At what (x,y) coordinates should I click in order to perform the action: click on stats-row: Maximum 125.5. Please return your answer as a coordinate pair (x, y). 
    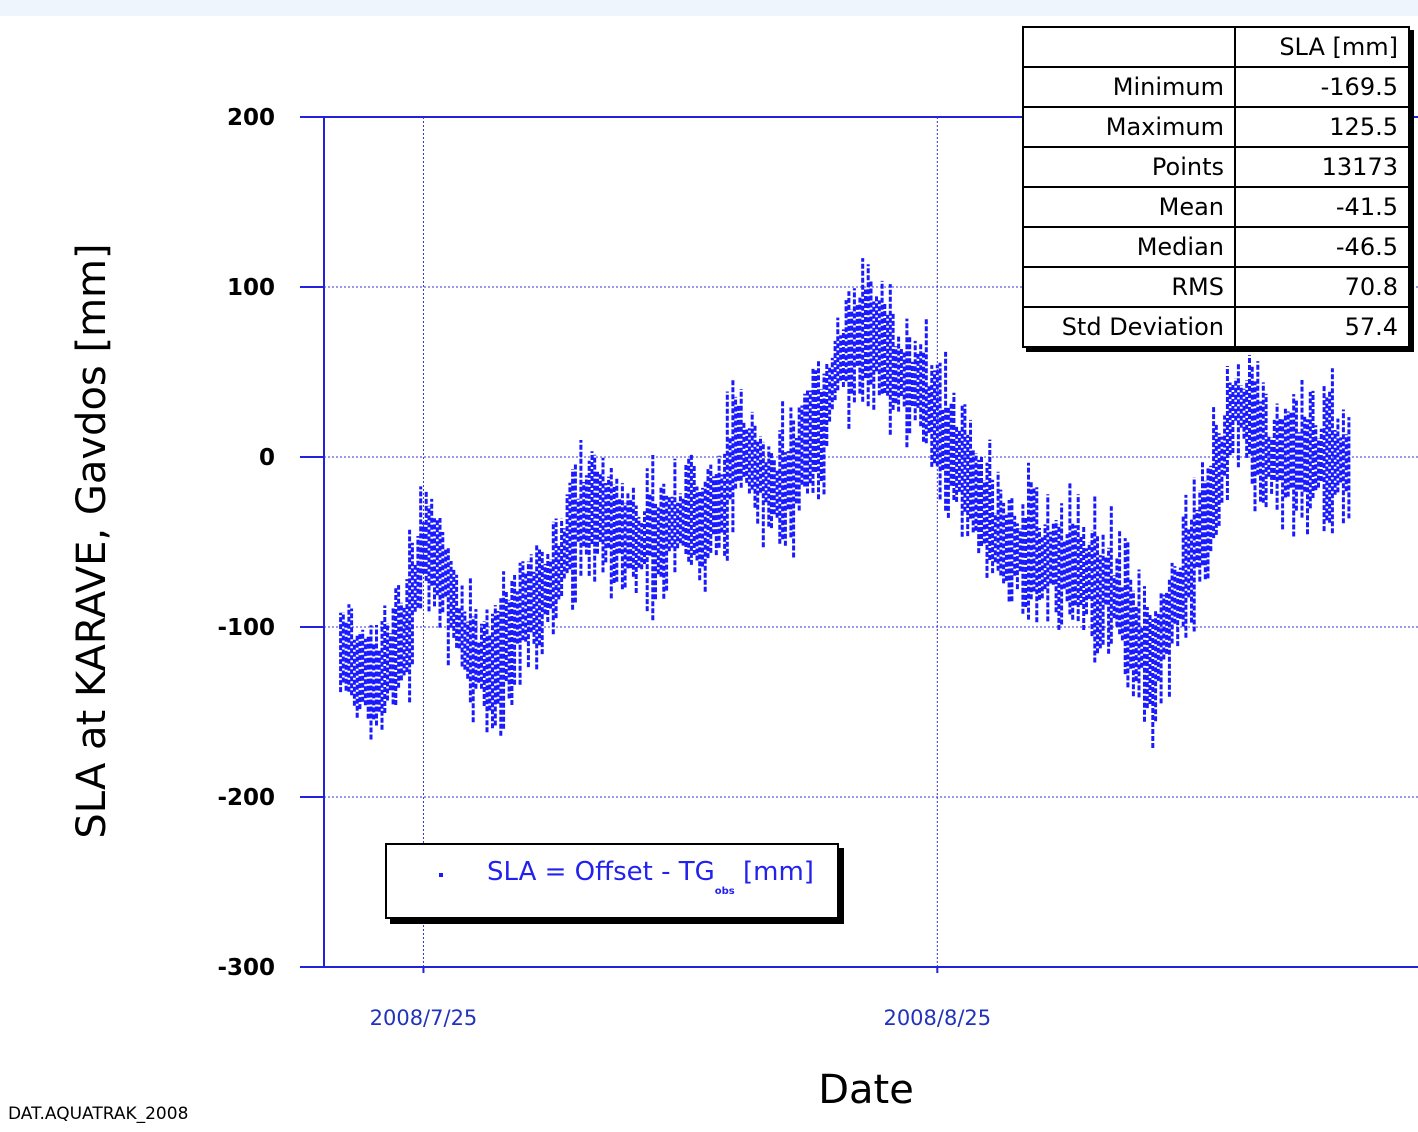
    Looking at the image, I should click on (1216, 127).